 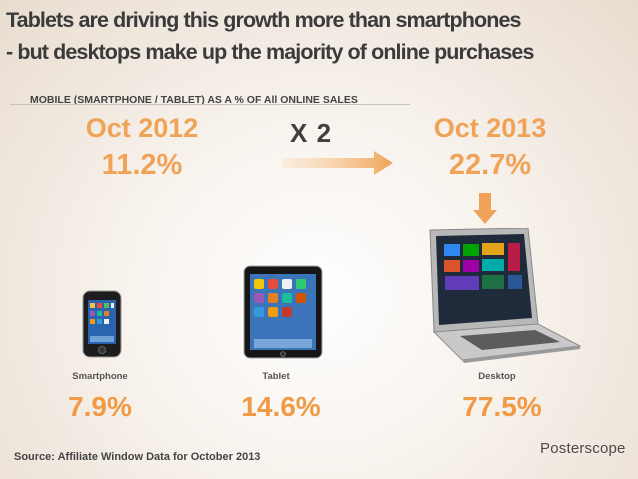 I want to click on laptop-icon, so click(x=502, y=295).